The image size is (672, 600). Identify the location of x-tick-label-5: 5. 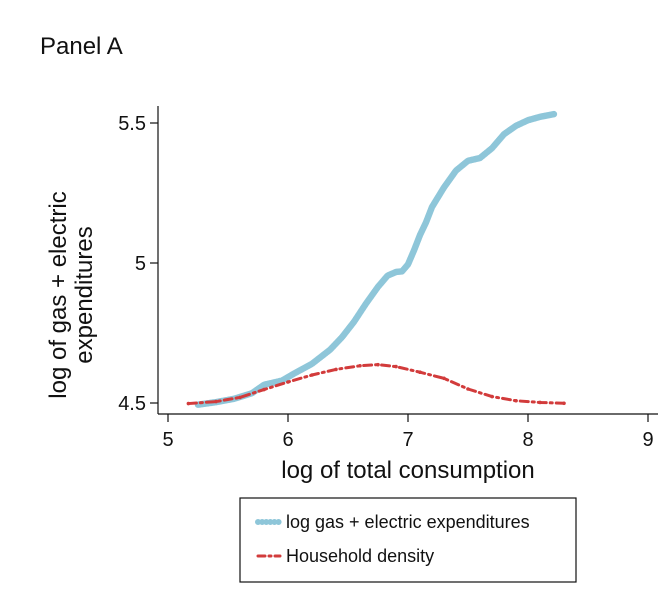
(167, 440).